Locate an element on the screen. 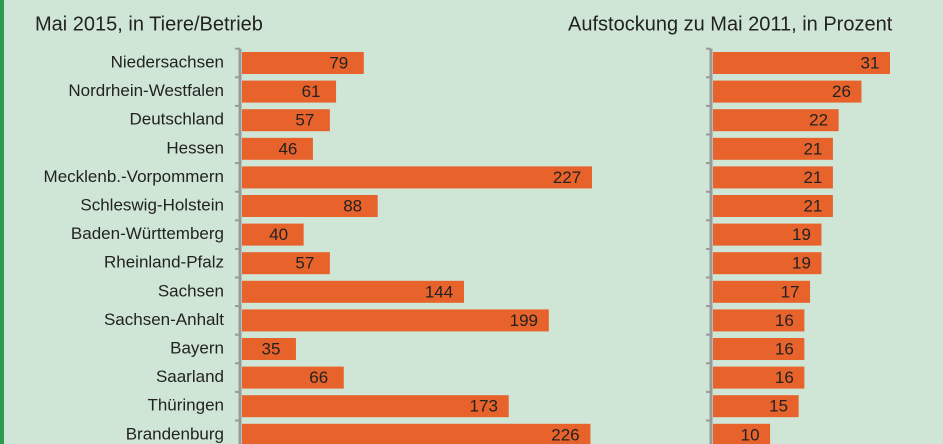  value-label: 10 is located at coordinates (750, 434).